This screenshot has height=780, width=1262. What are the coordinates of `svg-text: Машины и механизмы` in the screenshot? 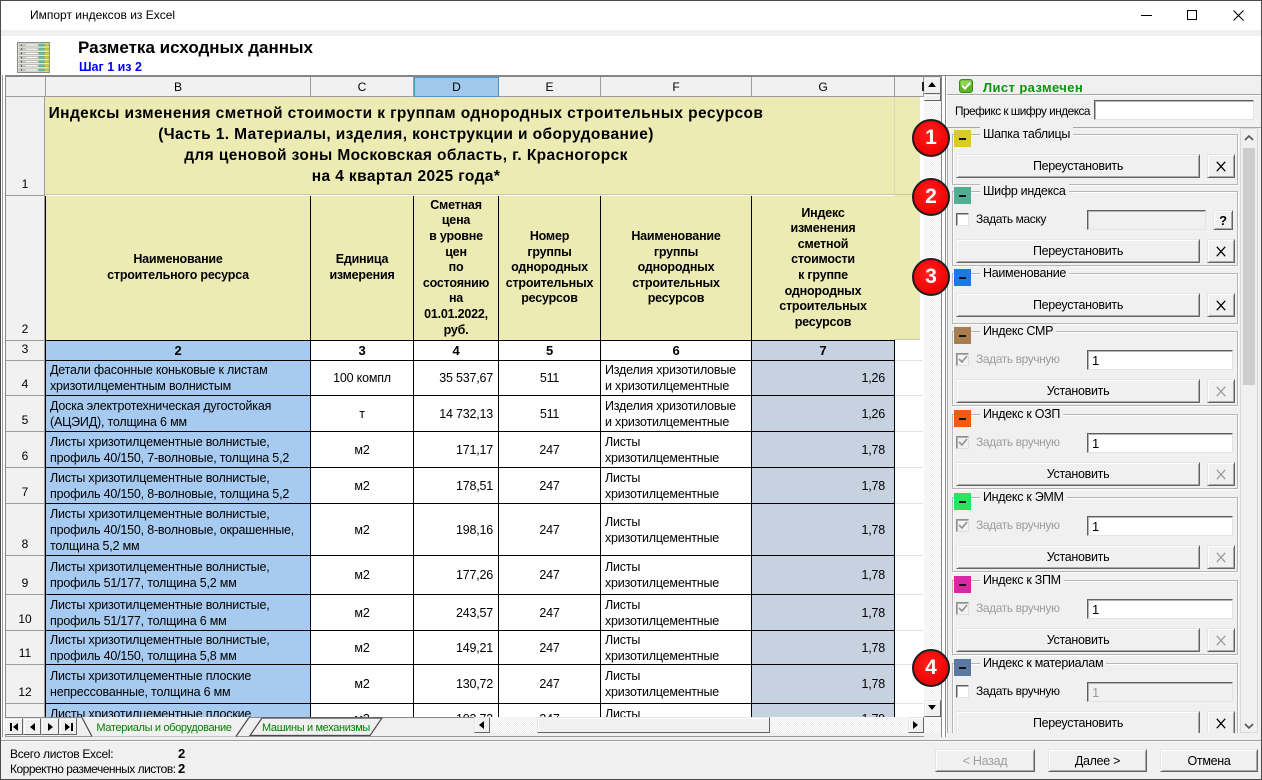 It's located at (316, 728).